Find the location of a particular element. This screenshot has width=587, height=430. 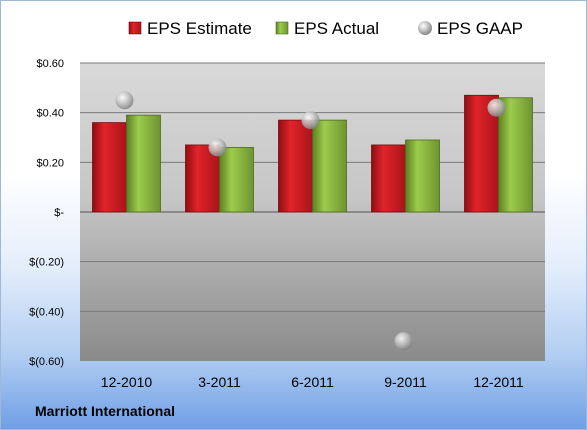

y-tick-label: $0.40 is located at coordinates (50, 114).